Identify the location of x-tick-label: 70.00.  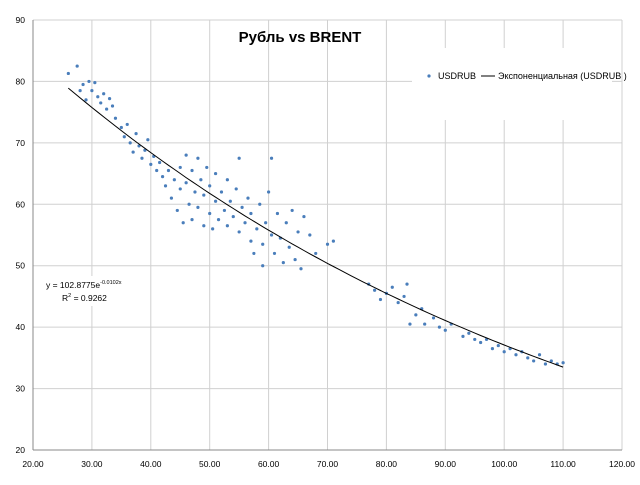
(328, 464).